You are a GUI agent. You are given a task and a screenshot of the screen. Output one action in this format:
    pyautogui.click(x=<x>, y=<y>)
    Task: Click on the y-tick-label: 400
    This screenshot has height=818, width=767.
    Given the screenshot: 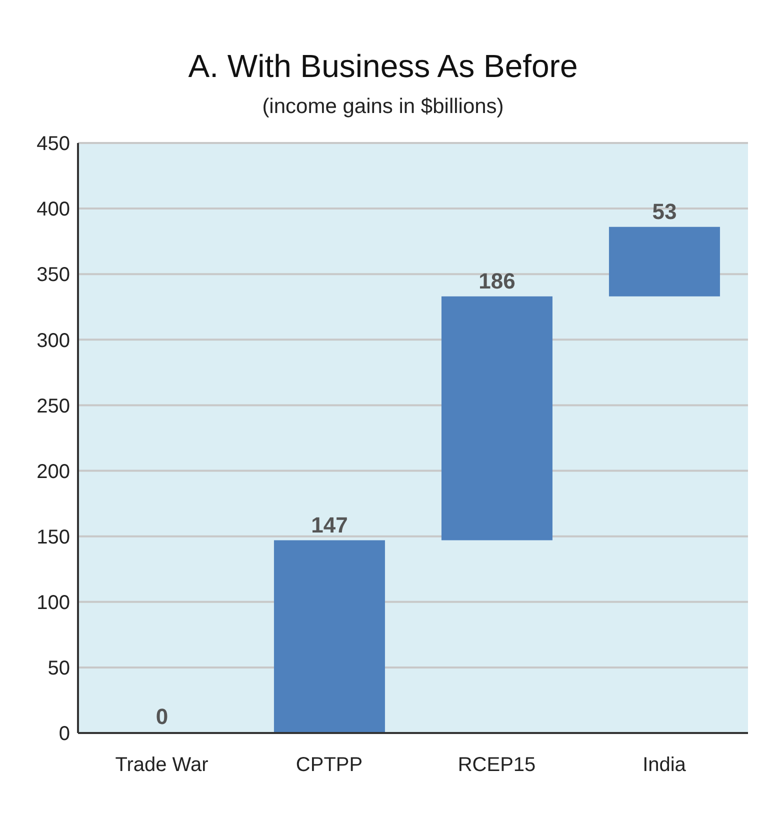 What is the action you would take?
    pyautogui.click(x=53, y=209)
    